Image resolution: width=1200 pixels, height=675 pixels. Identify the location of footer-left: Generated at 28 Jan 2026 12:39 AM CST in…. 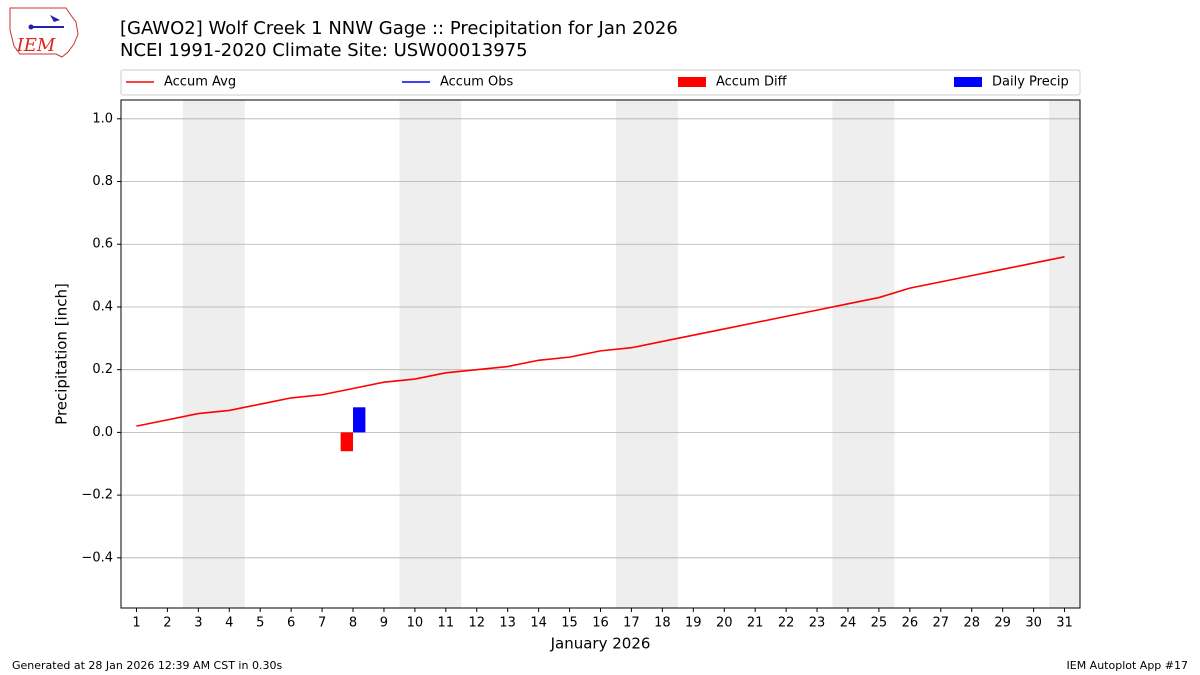
(147, 665).